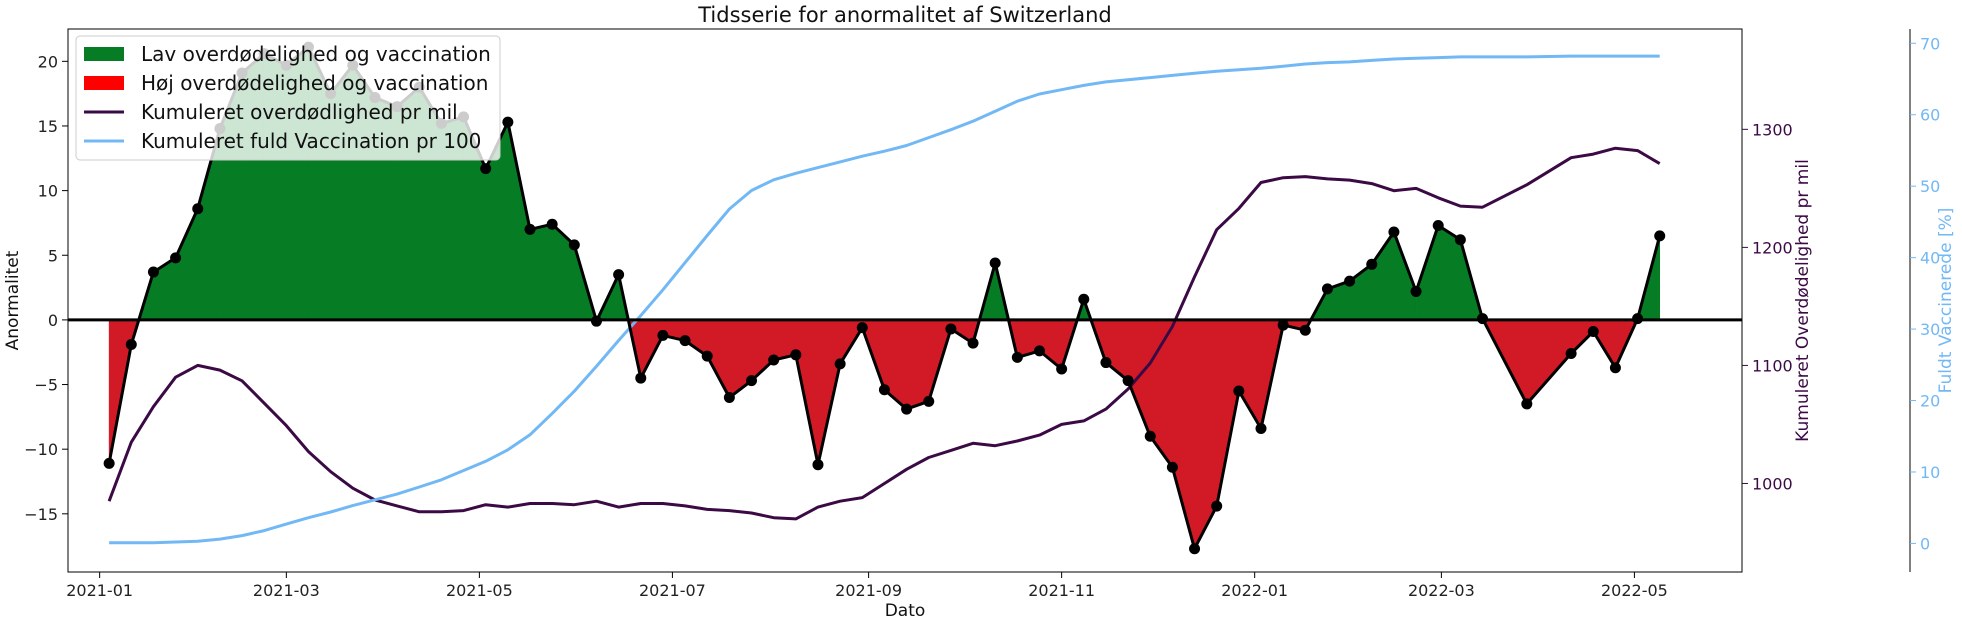 This screenshot has width=1962, height=620. What do you see at coordinates (1803, 300) in the screenshot?
I see `y-axis-right-label: Kumuleret Overdødelighed pr mil` at bounding box center [1803, 300].